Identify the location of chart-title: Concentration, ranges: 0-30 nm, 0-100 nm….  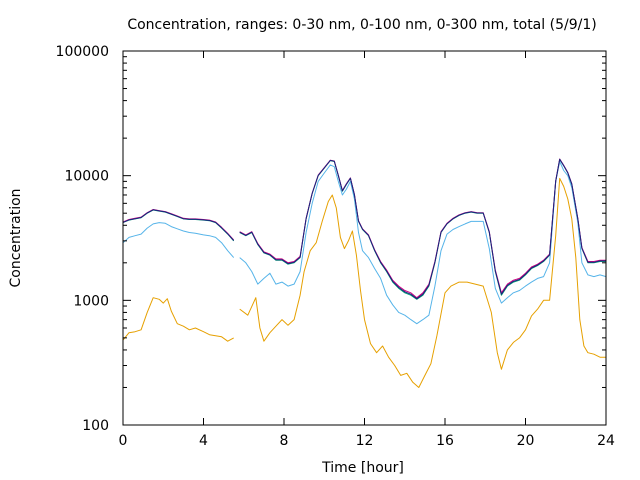
(361, 25).